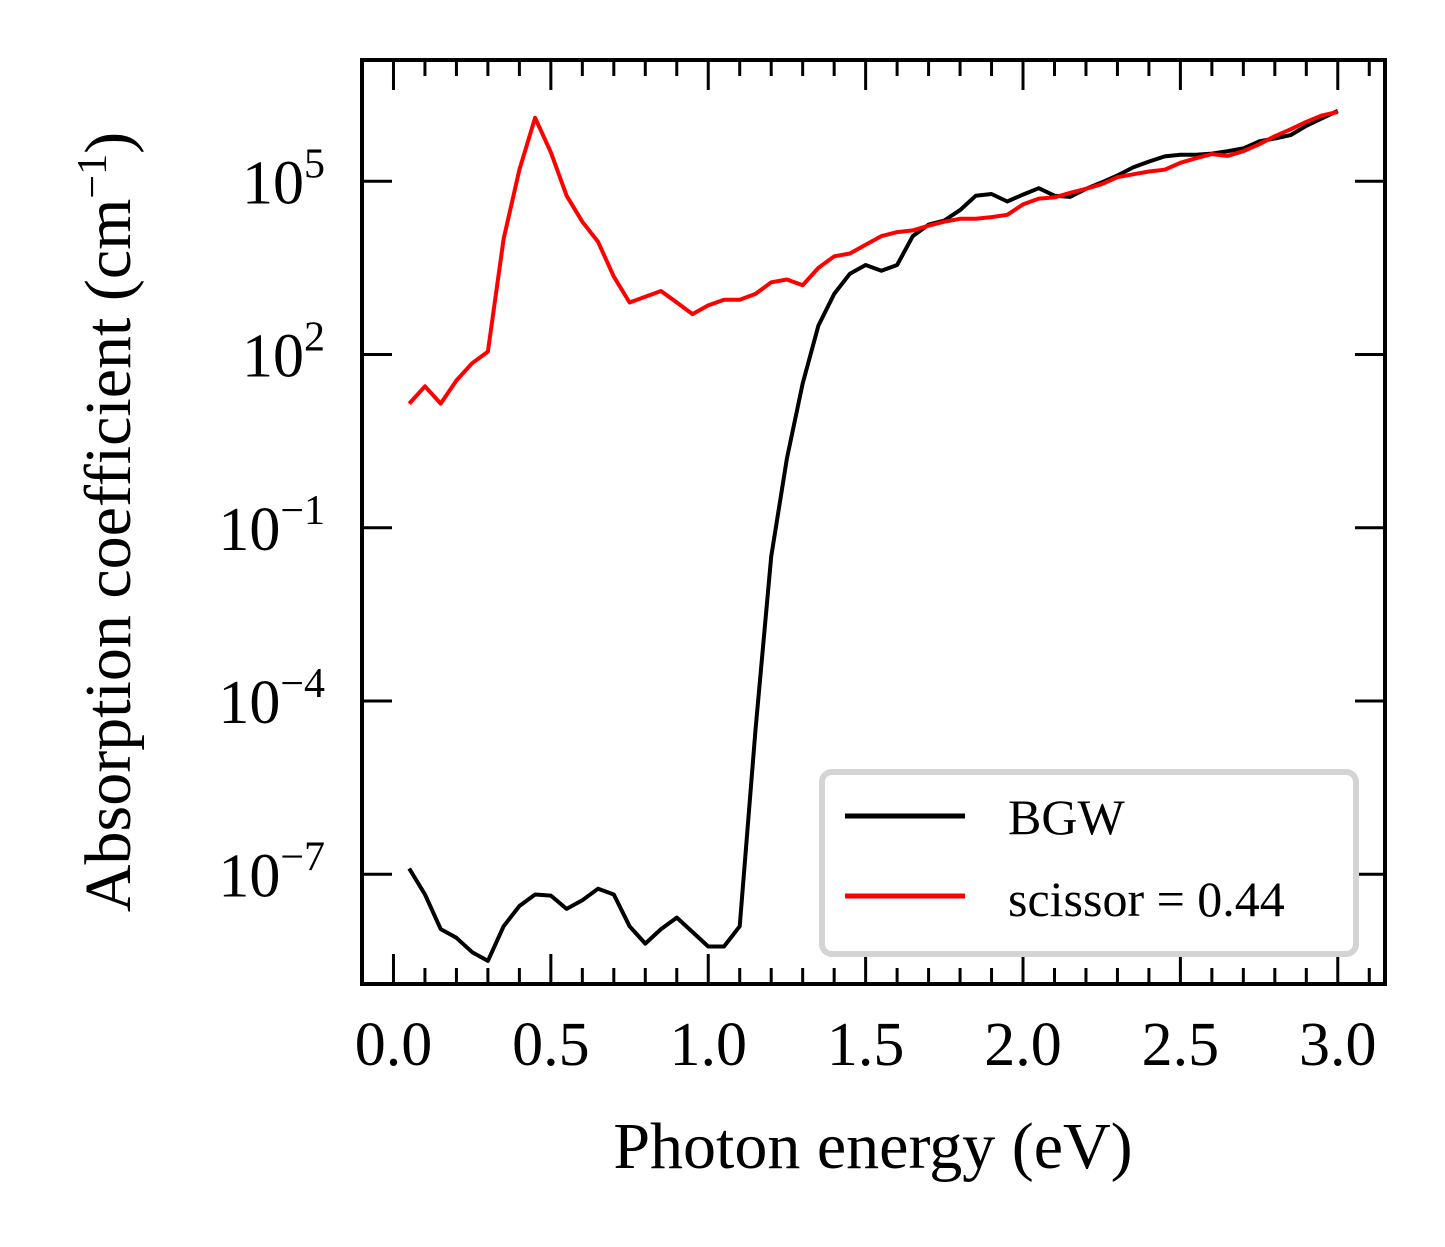  Describe the element at coordinates (866, 1045) in the screenshot. I see `x-tick-label: 1.5` at that location.